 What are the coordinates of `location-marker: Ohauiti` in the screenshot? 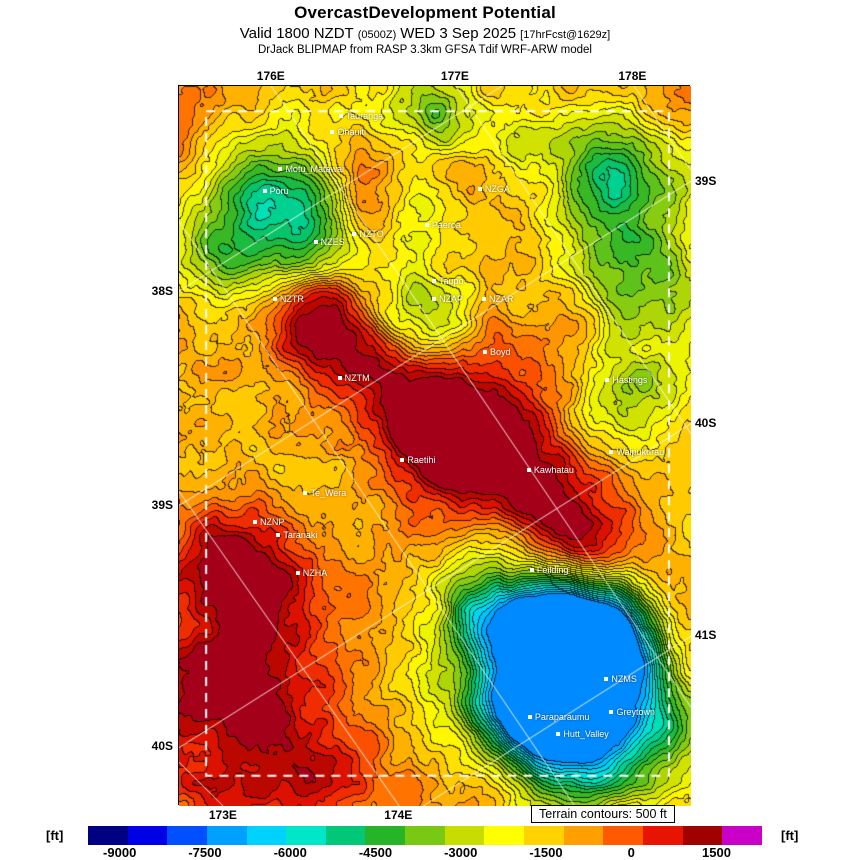 It's located at (348, 132).